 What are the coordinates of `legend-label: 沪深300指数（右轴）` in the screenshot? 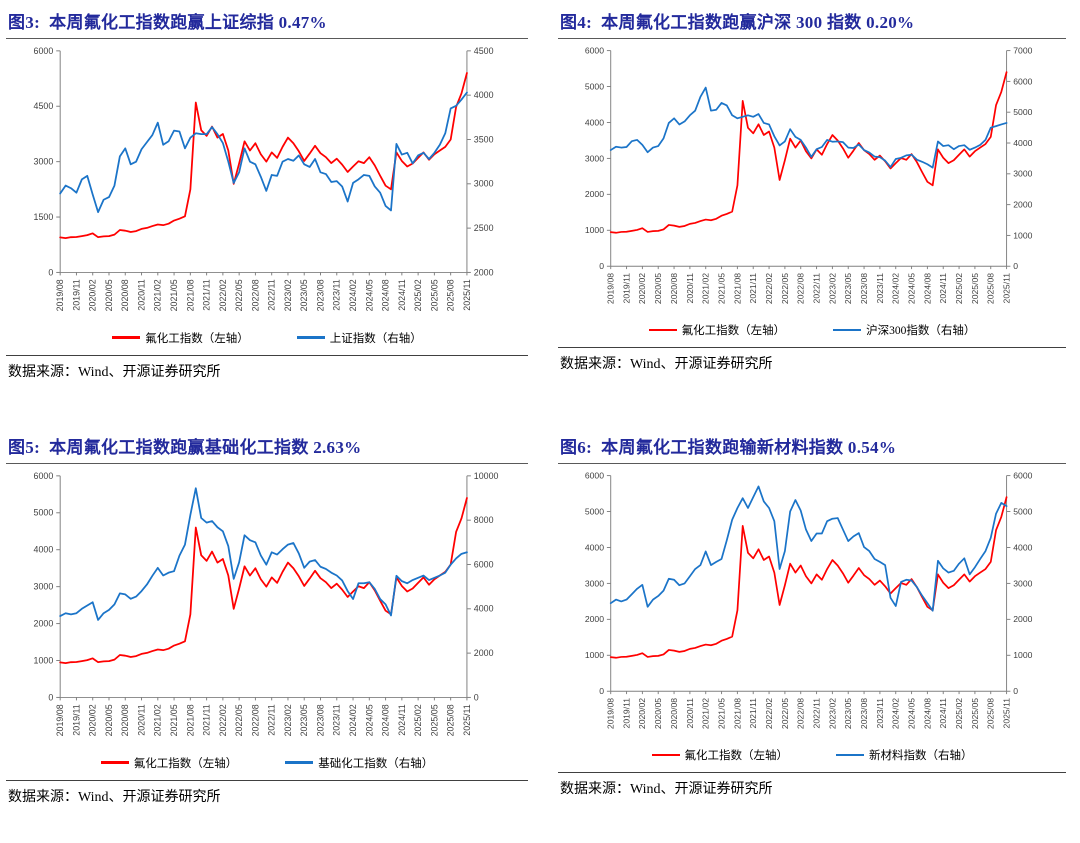 It's located at (921, 330).